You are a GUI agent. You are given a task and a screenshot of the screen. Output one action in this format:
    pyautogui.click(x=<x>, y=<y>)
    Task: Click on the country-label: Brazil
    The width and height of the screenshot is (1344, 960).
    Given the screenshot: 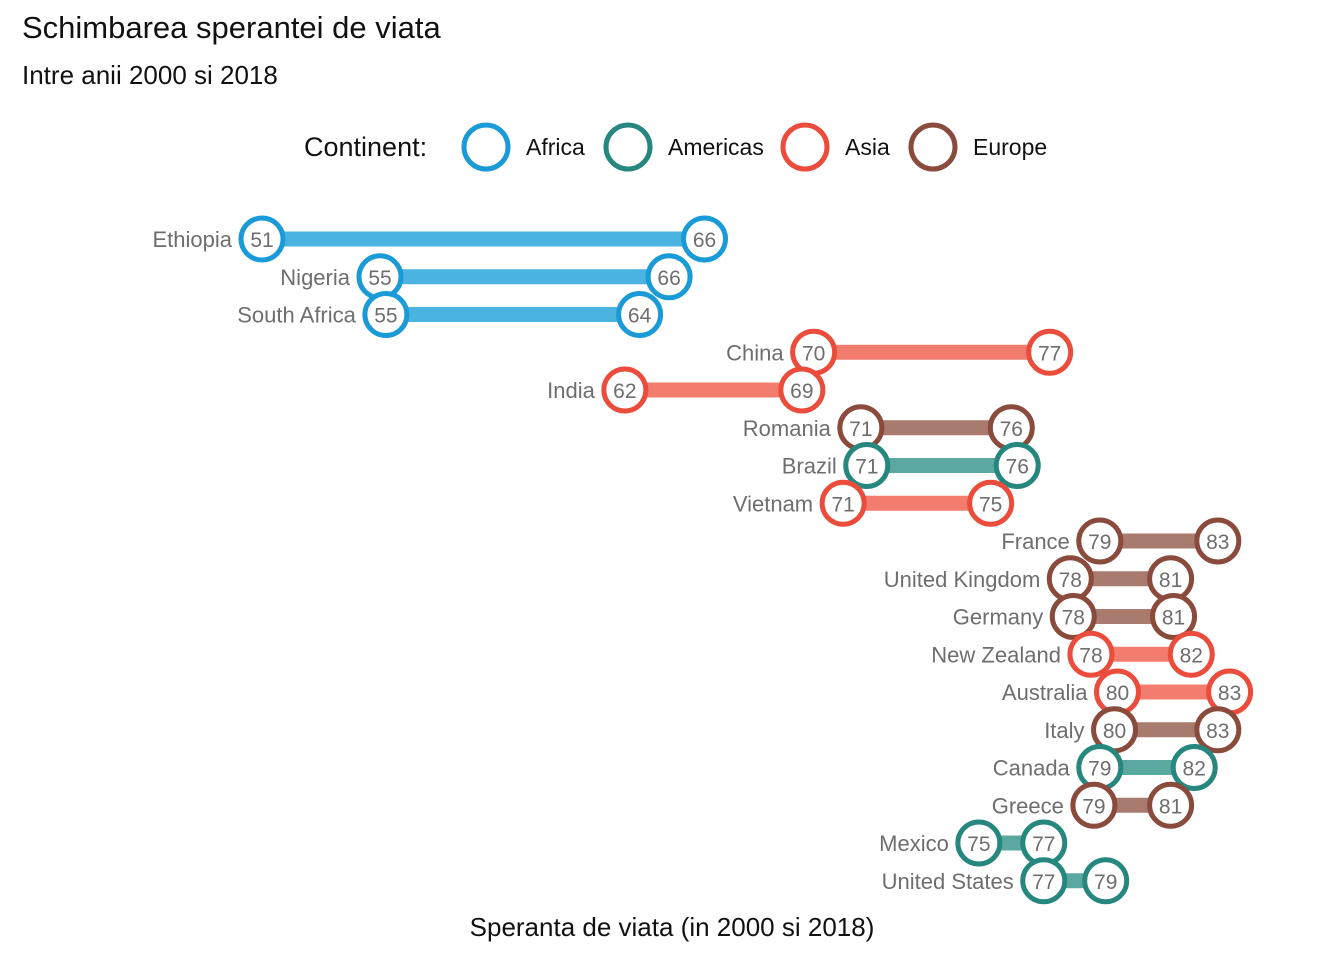 What is the action you would take?
    pyautogui.click(x=809, y=466)
    